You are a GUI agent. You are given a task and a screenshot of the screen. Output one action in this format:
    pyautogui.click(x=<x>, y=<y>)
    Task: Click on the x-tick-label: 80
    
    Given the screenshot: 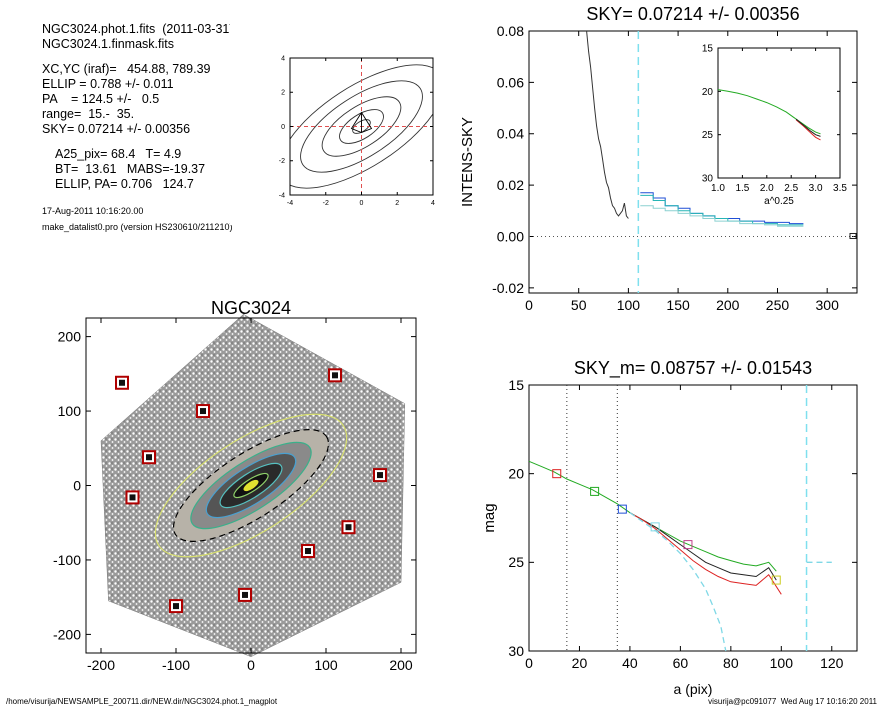 What is the action you would take?
    pyautogui.click(x=731, y=663)
    